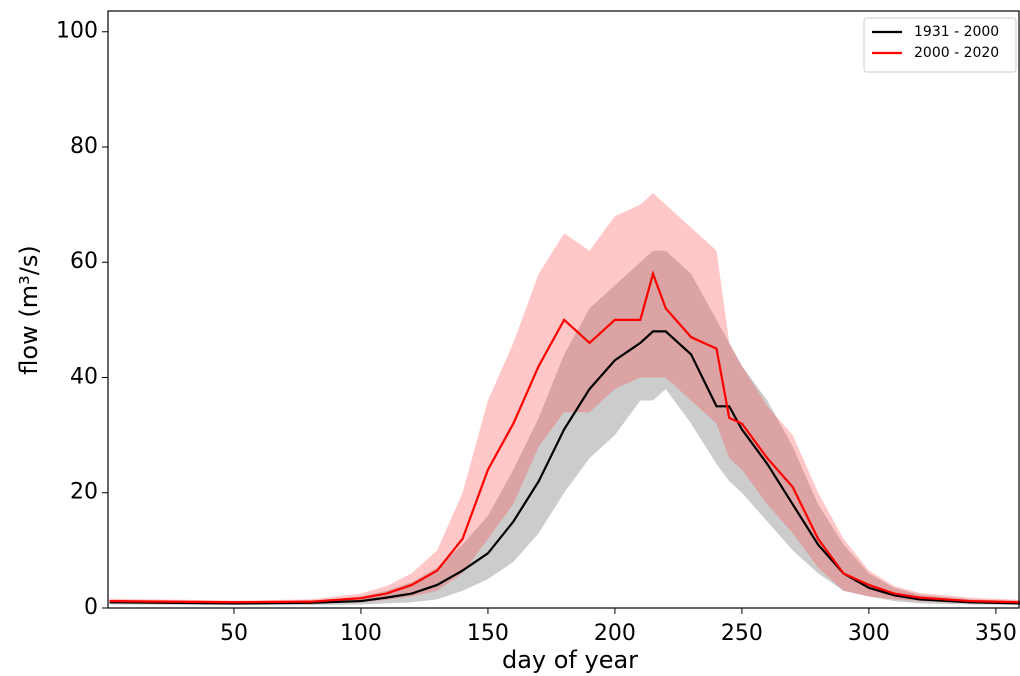 The height and width of the screenshot is (676, 1020). What do you see at coordinates (742, 633) in the screenshot?
I see `x-tick-label: 250` at bounding box center [742, 633].